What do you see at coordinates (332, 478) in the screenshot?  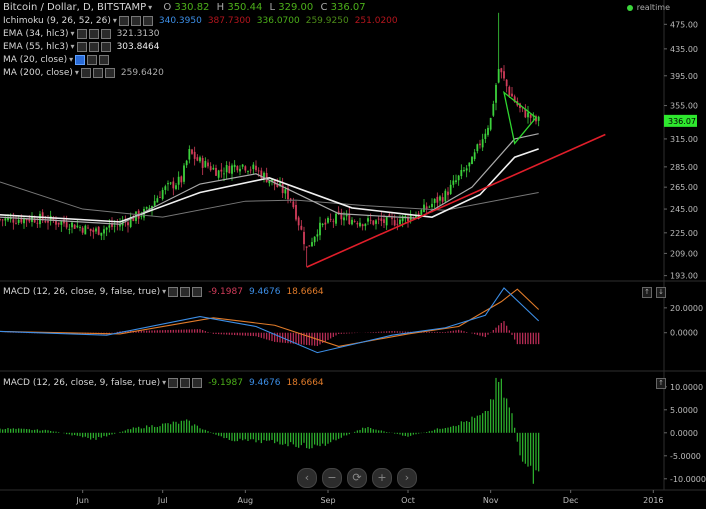 I see `zoom-out-button: −` at bounding box center [332, 478].